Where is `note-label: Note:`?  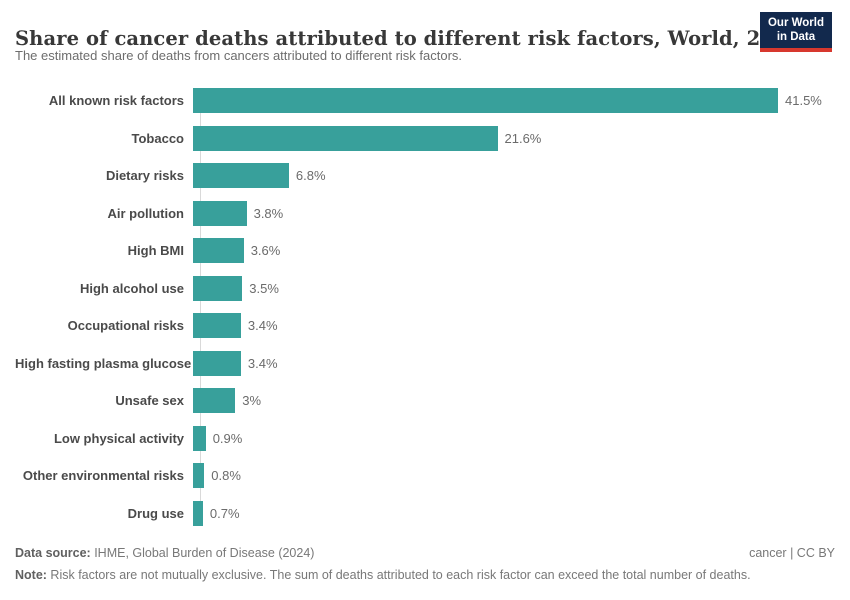
note-label: Note: is located at coordinates (31, 575).